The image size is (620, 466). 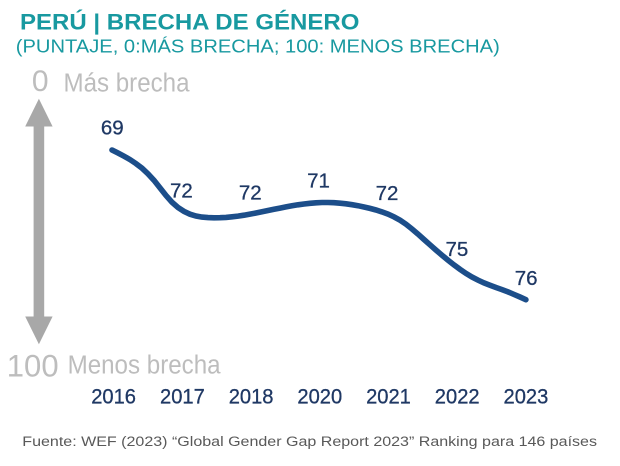 I want to click on svg-text: 100, so click(x=33, y=366).